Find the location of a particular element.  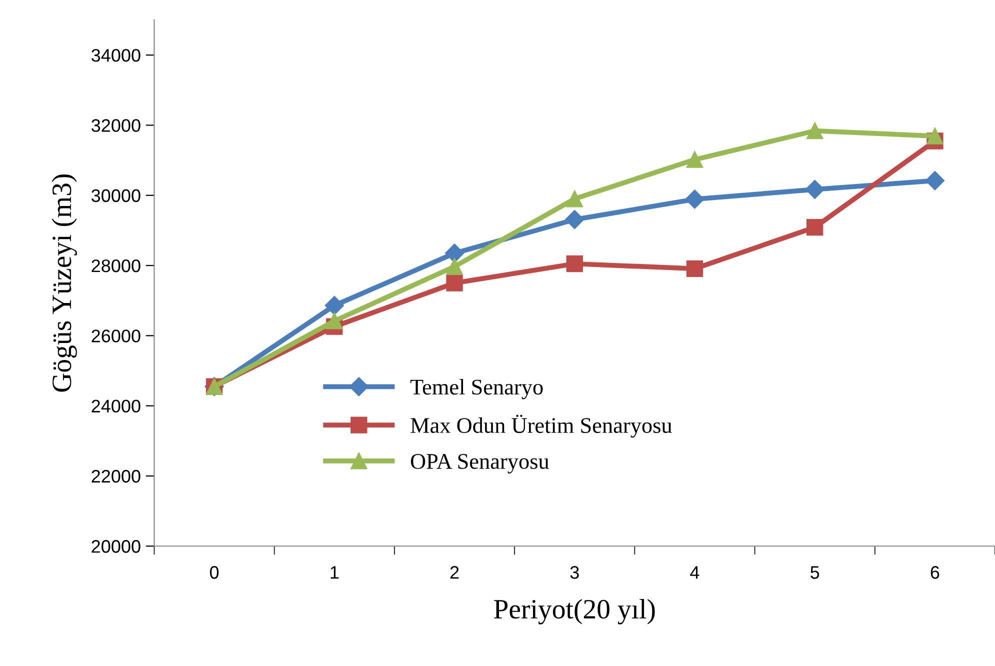

legend-label: OPA Senaryosu is located at coordinates (479, 464).